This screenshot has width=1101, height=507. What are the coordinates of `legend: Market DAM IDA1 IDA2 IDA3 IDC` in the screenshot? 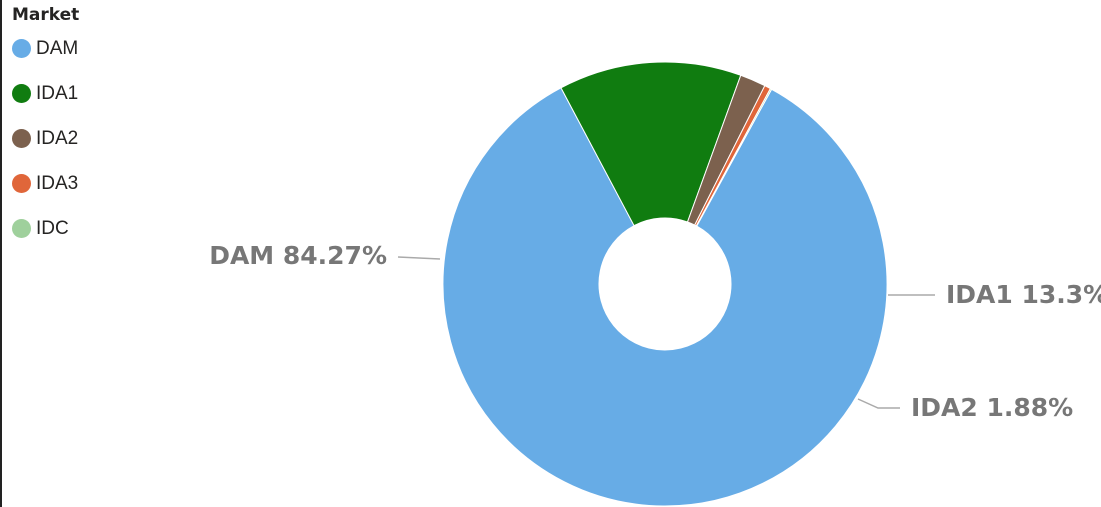 It's located at (45, 127).